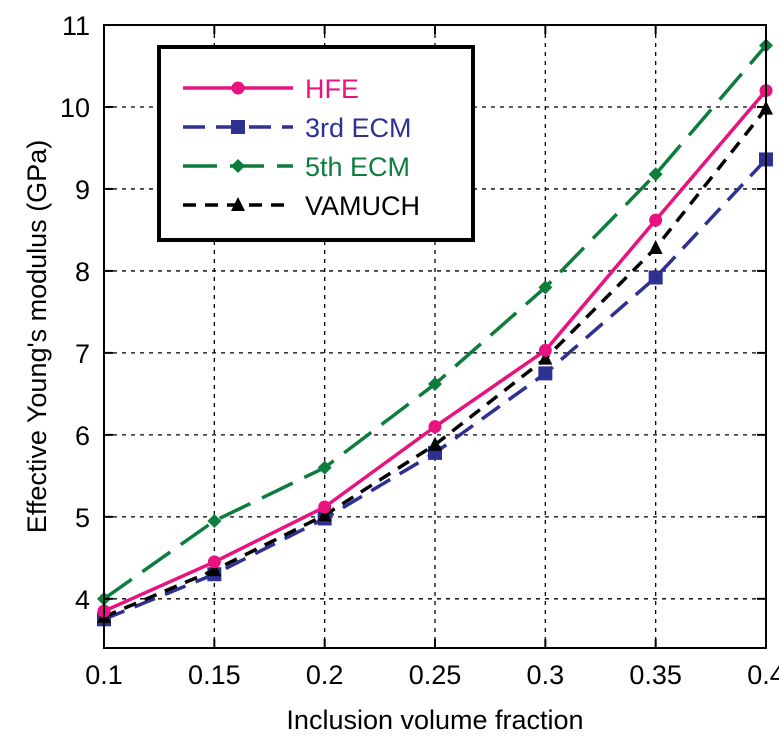 The width and height of the screenshot is (779, 744). I want to click on x-tick-label: 0.3, so click(546, 675).